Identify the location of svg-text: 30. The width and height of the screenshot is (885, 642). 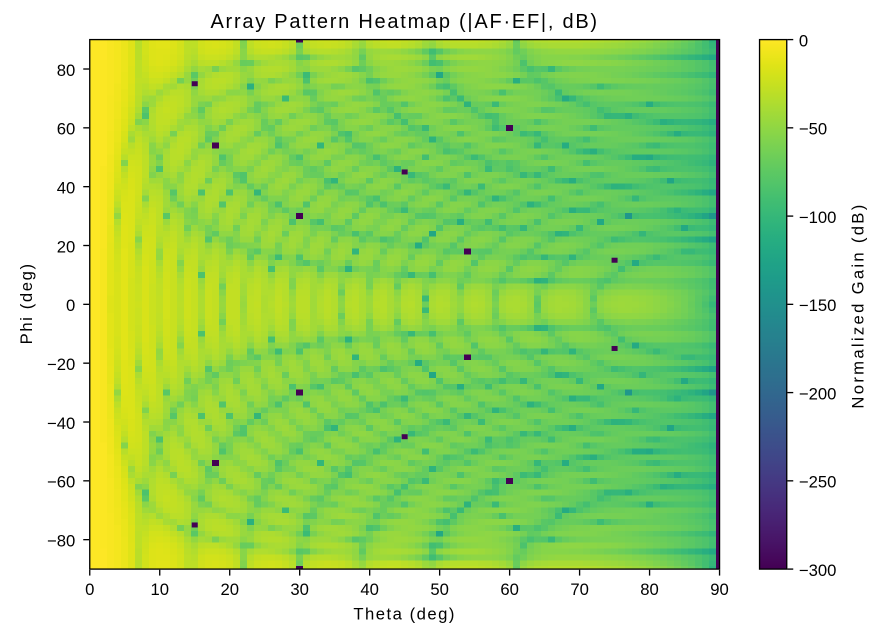
(299, 589).